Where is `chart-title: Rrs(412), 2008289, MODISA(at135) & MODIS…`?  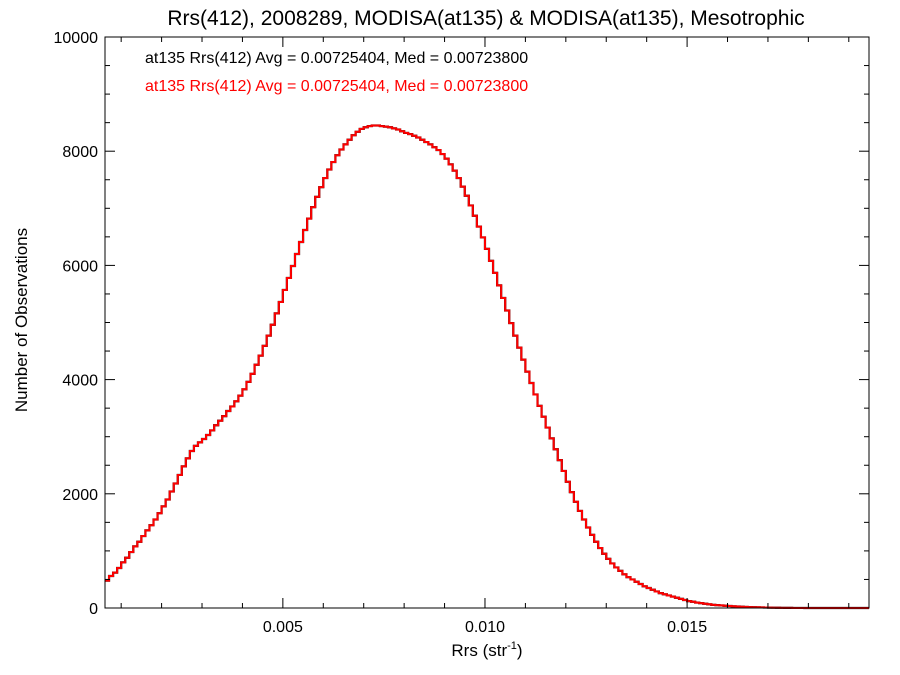 chart-title: Rrs(412), 2008289, MODISA(at135) & MODIS… is located at coordinates (485, 18).